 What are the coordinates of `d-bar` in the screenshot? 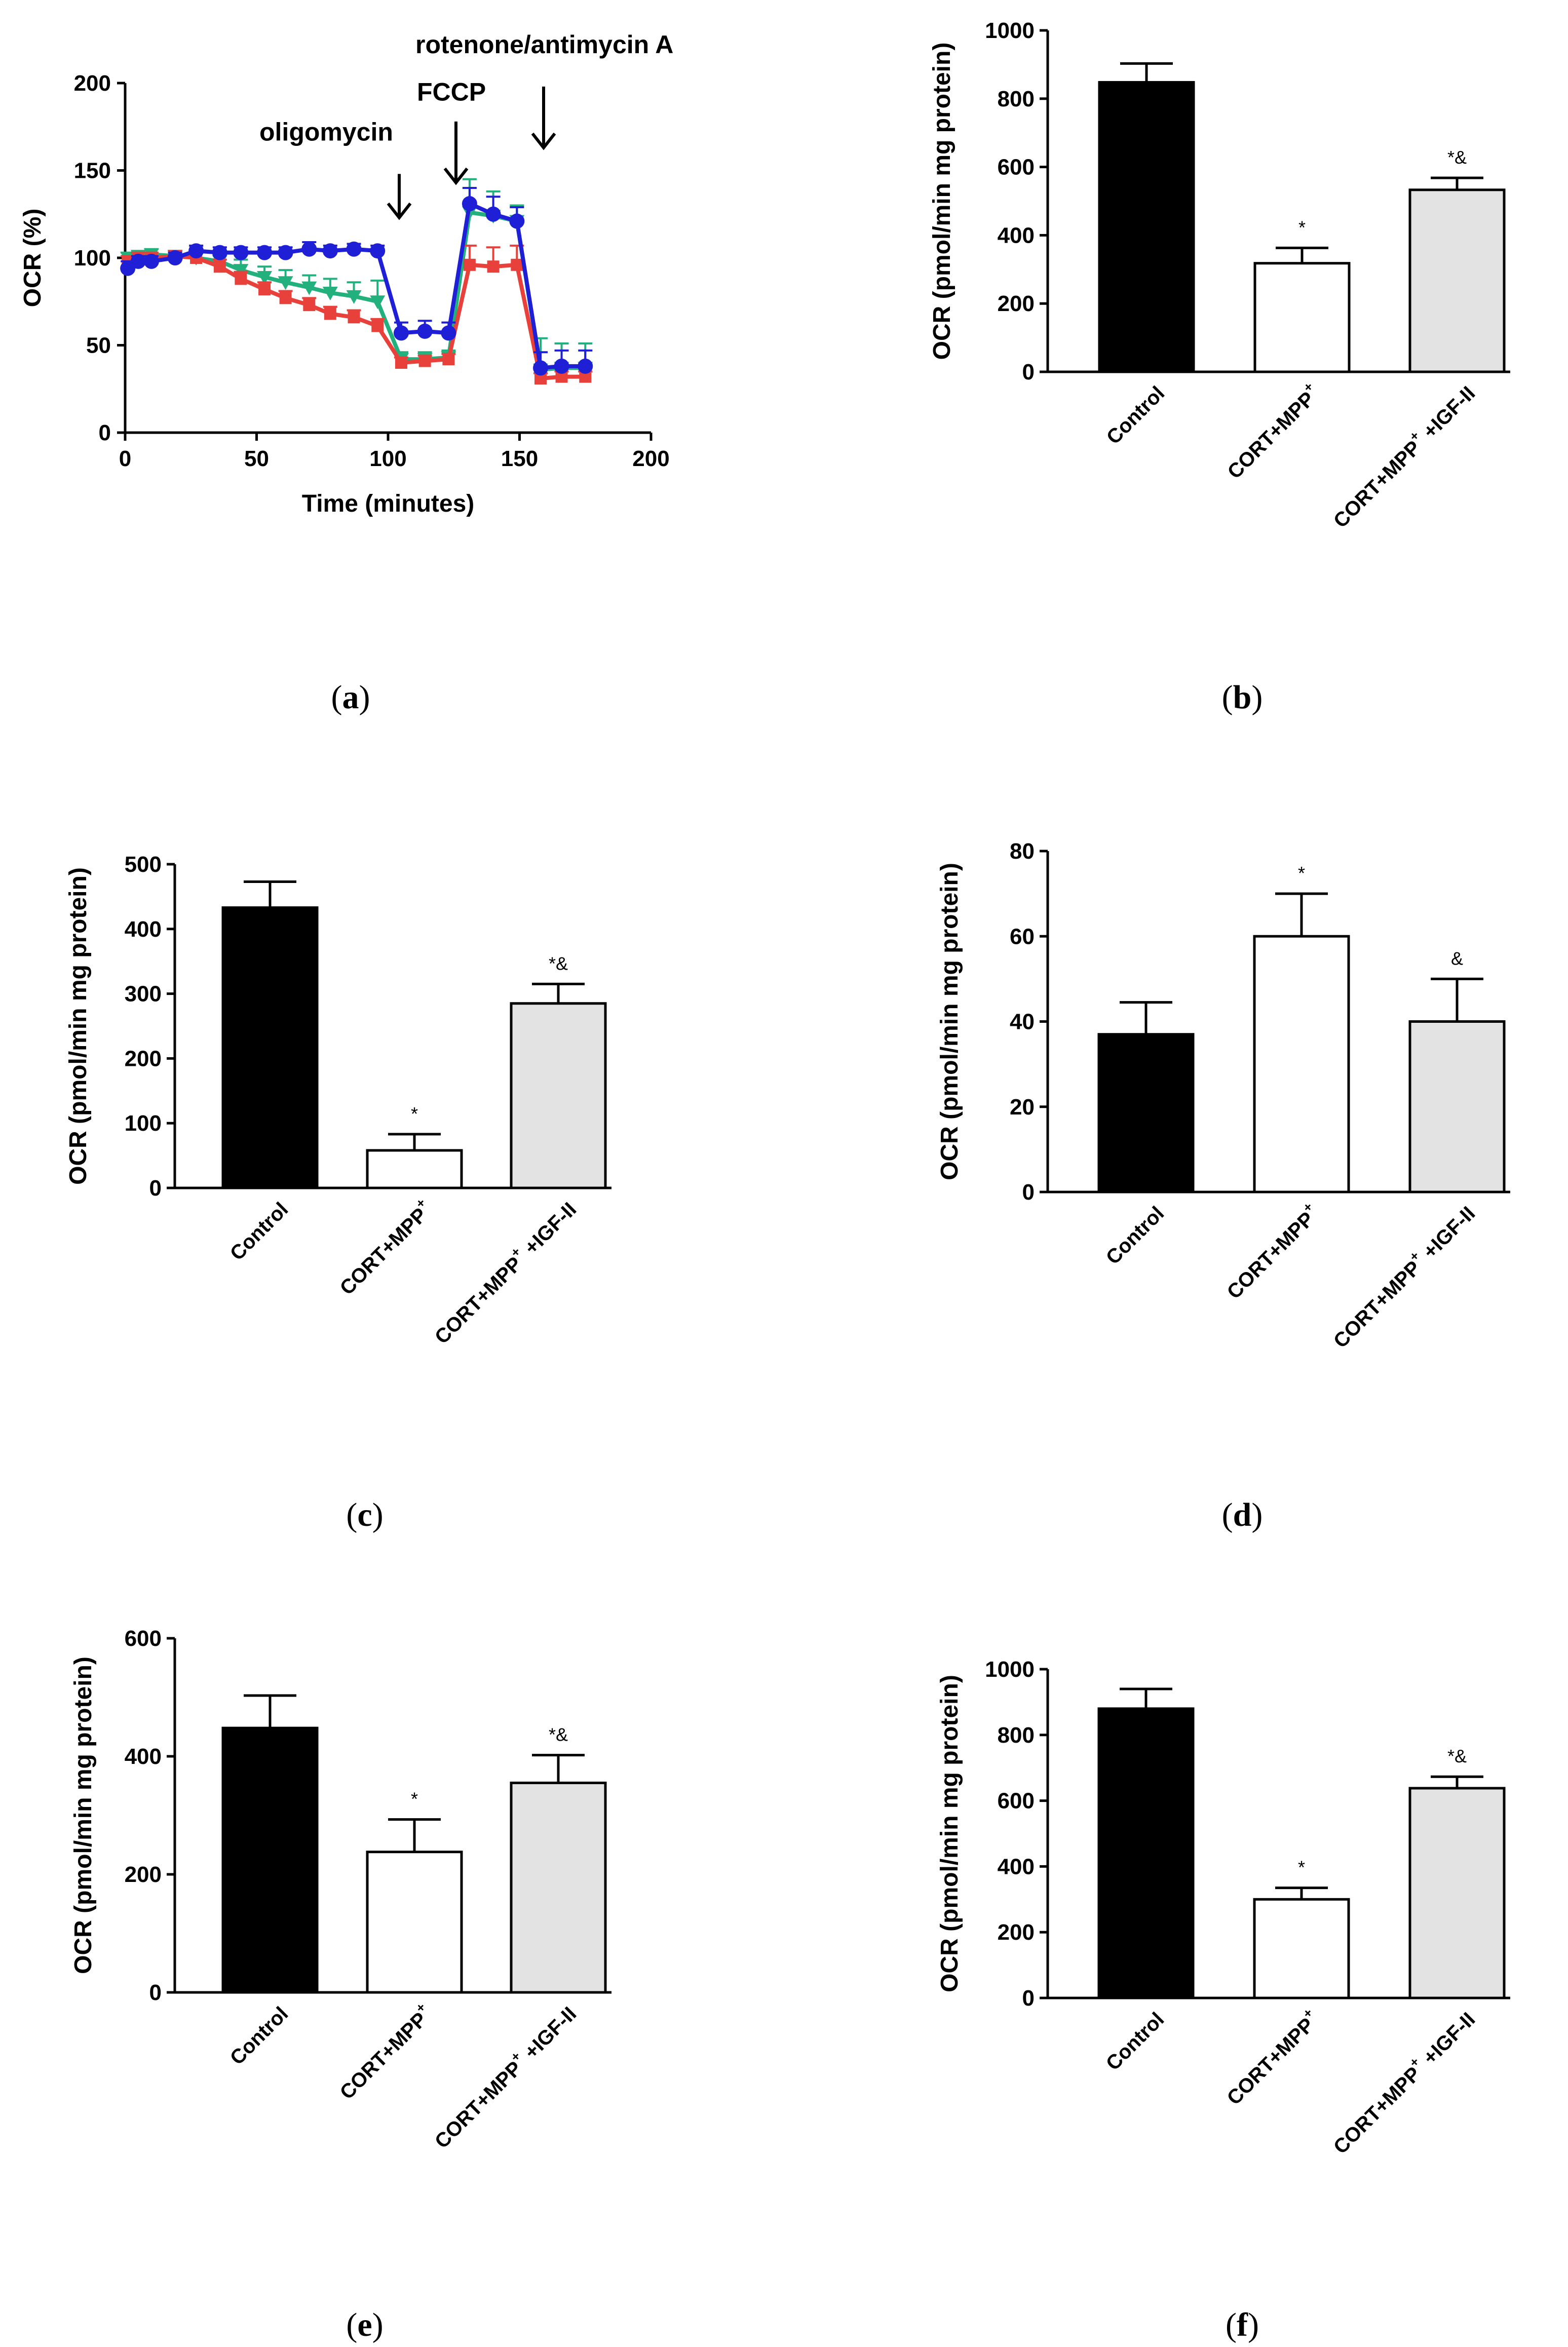 It's located at (1146, 1113).